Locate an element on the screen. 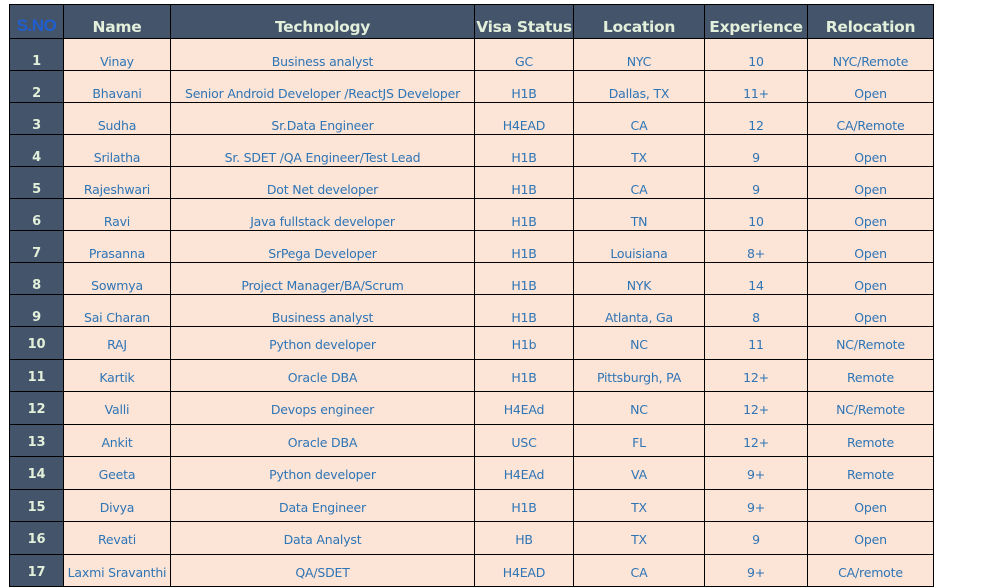 This screenshot has height=587, width=987. cell-visa-status: H1b is located at coordinates (524, 343).